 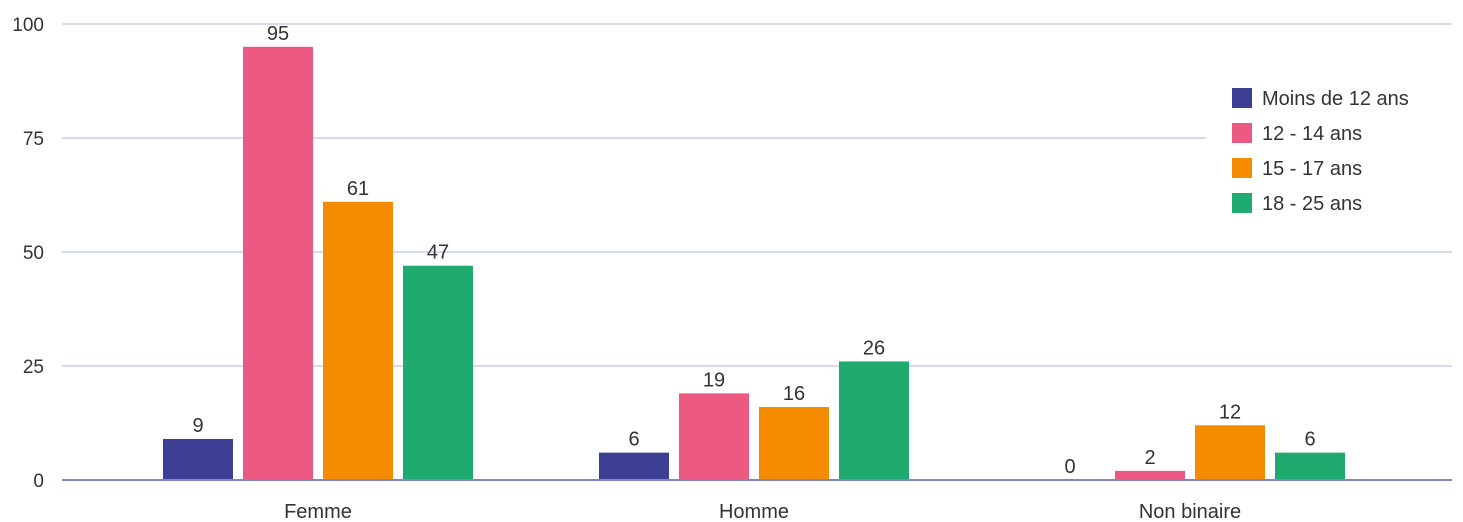 What do you see at coordinates (318, 511) in the screenshot?
I see `x-category-label-1: Femme` at bounding box center [318, 511].